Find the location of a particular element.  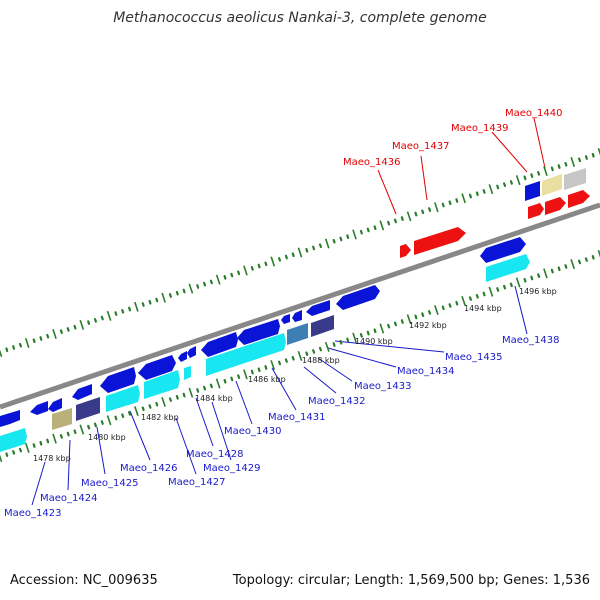

gene-label-maeo-1426: Maeo_1426 is located at coordinates (148, 468).